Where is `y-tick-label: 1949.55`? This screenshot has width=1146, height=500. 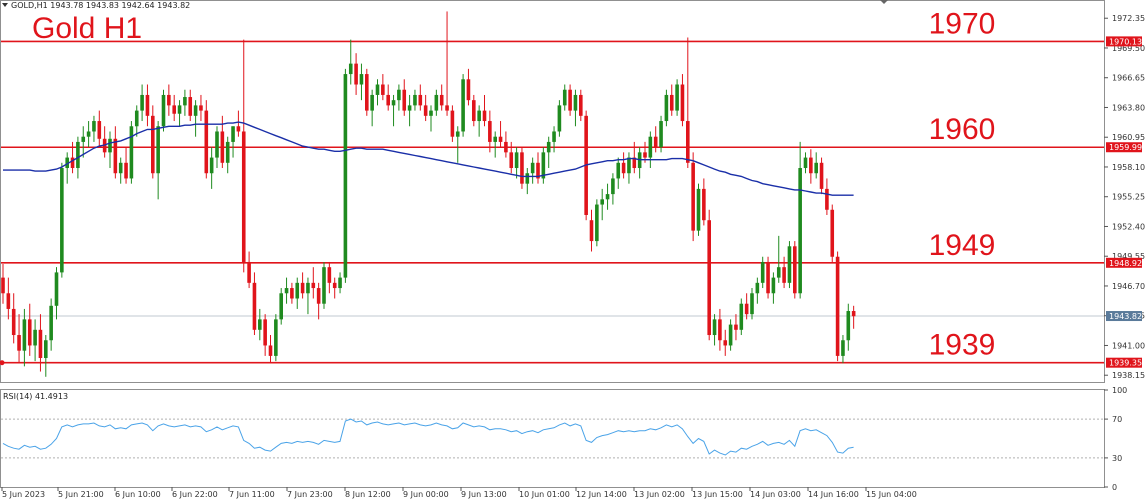
y-tick-label: 1949.55 is located at coordinates (1128, 256).